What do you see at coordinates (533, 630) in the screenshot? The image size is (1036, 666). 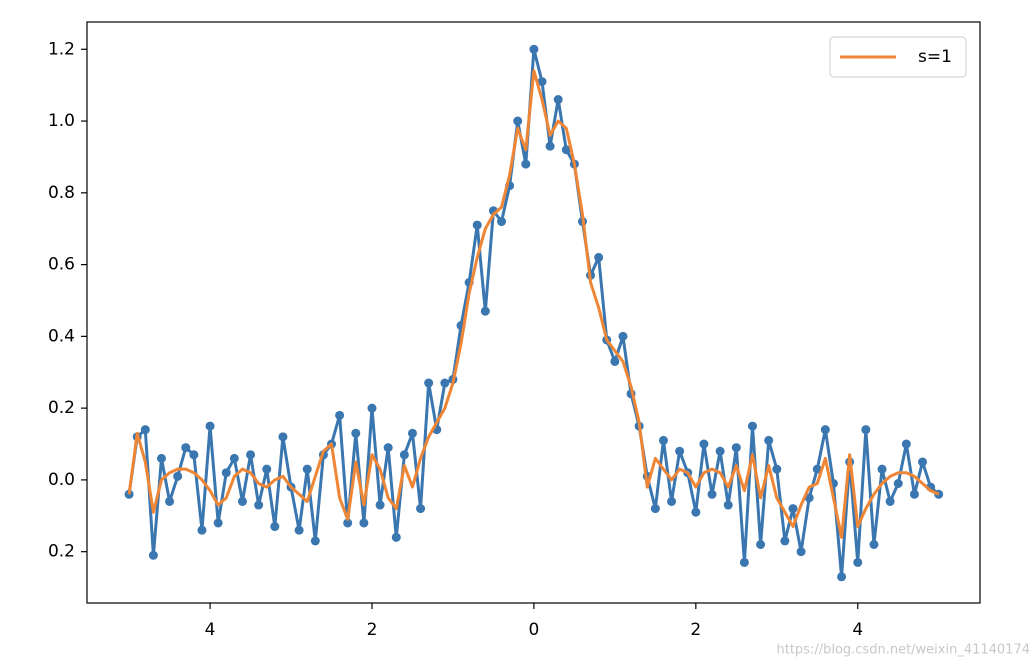 I see `x-tick-label: 0` at bounding box center [533, 630].